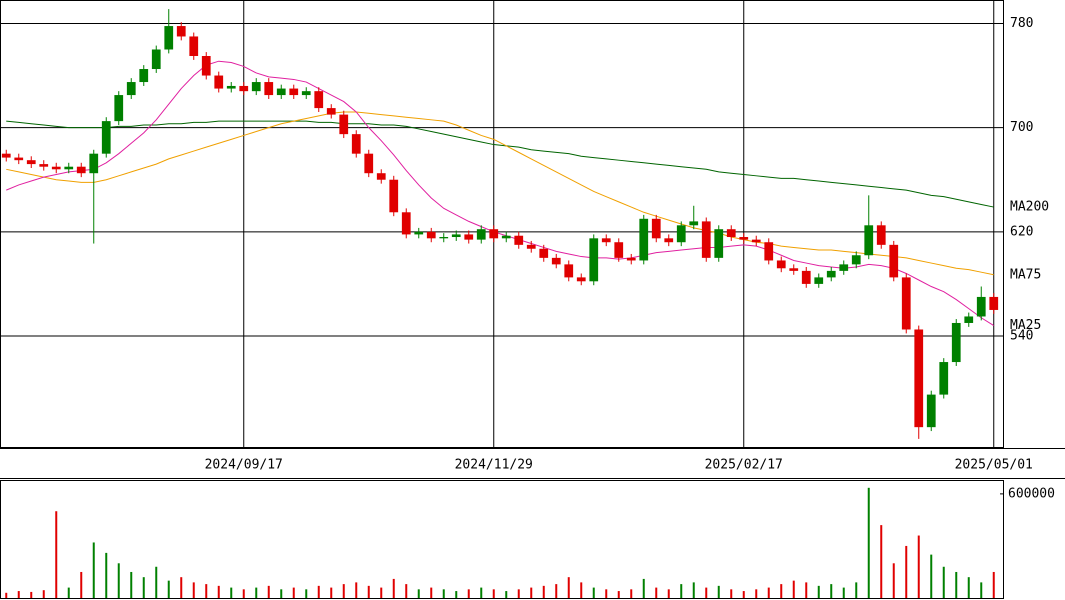 The height and width of the screenshot is (600, 1065). I want to click on y-tick-label: 600000, so click(1031, 493).